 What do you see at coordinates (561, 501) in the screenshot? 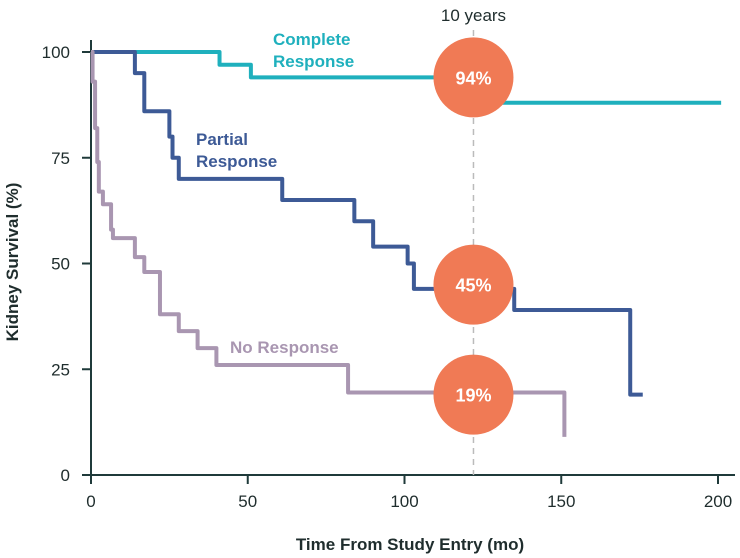
I see `x-tick-label: 150` at bounding box center [561, 501].